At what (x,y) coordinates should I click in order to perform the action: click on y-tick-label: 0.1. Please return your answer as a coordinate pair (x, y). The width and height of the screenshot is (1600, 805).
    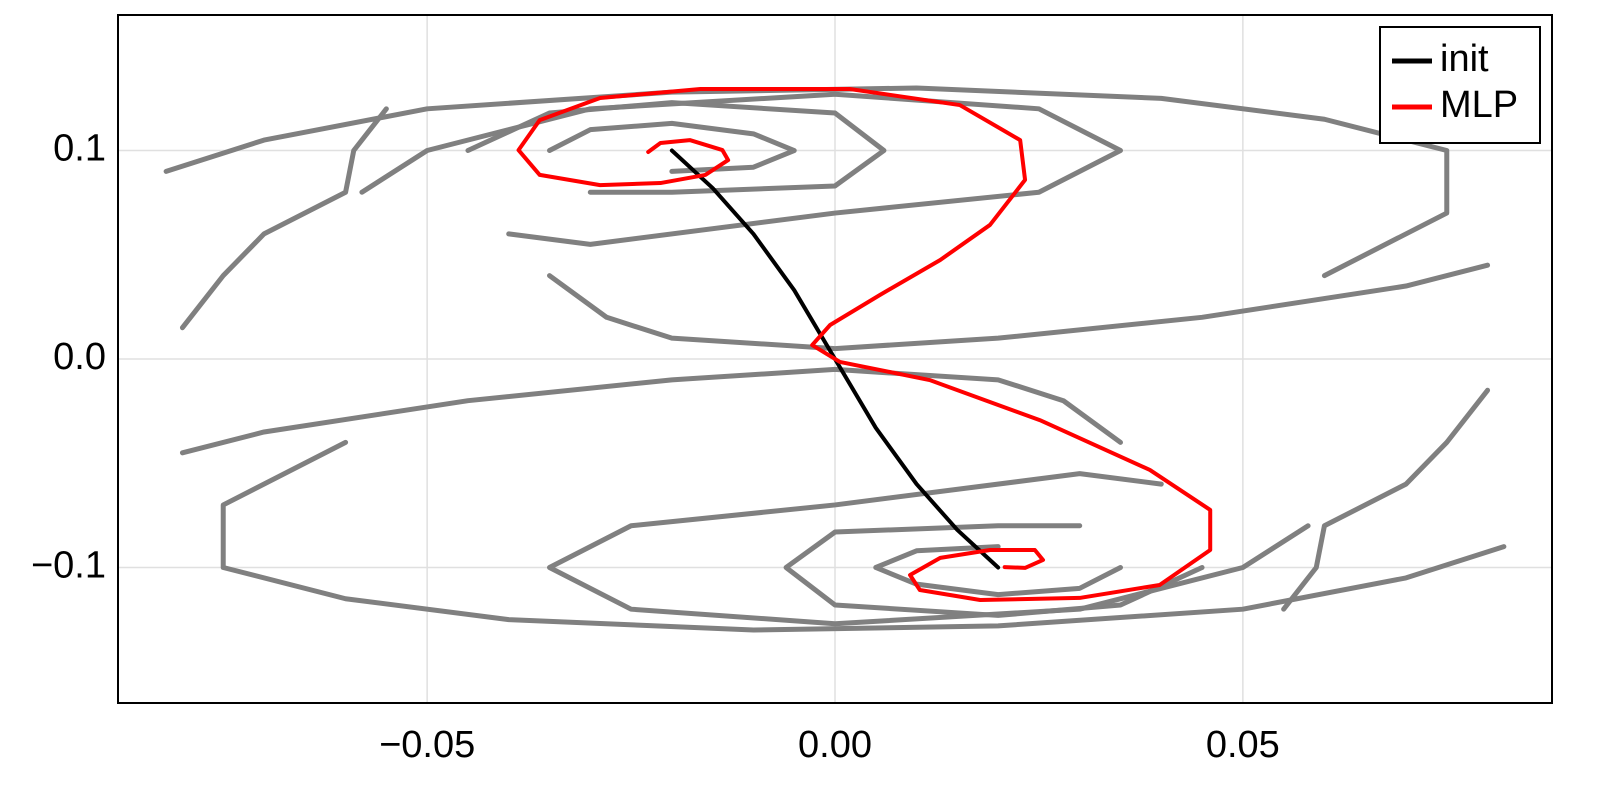
    Looking at the image, I should click on (79, 149).